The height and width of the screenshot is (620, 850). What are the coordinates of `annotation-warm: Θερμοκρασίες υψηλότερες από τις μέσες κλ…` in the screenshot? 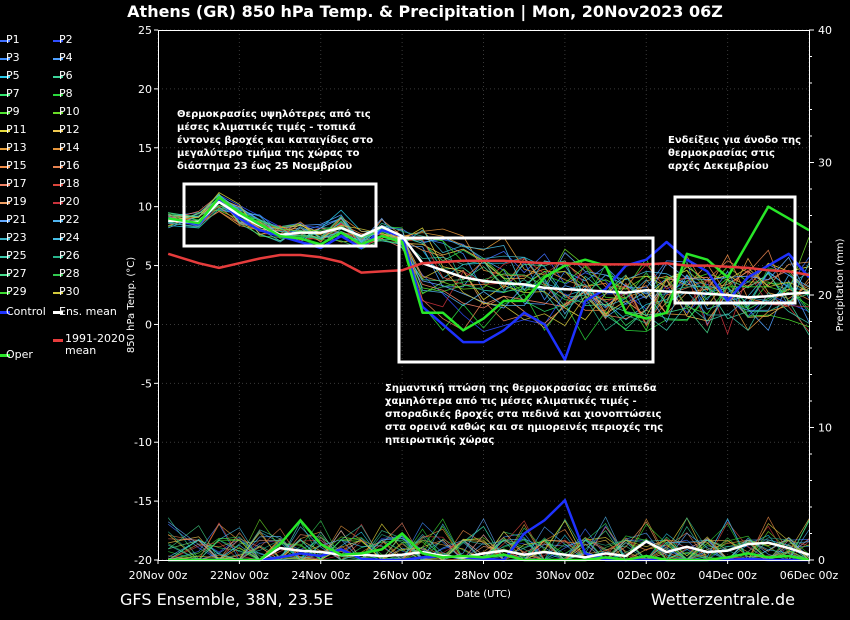 It's located at (275, 140).